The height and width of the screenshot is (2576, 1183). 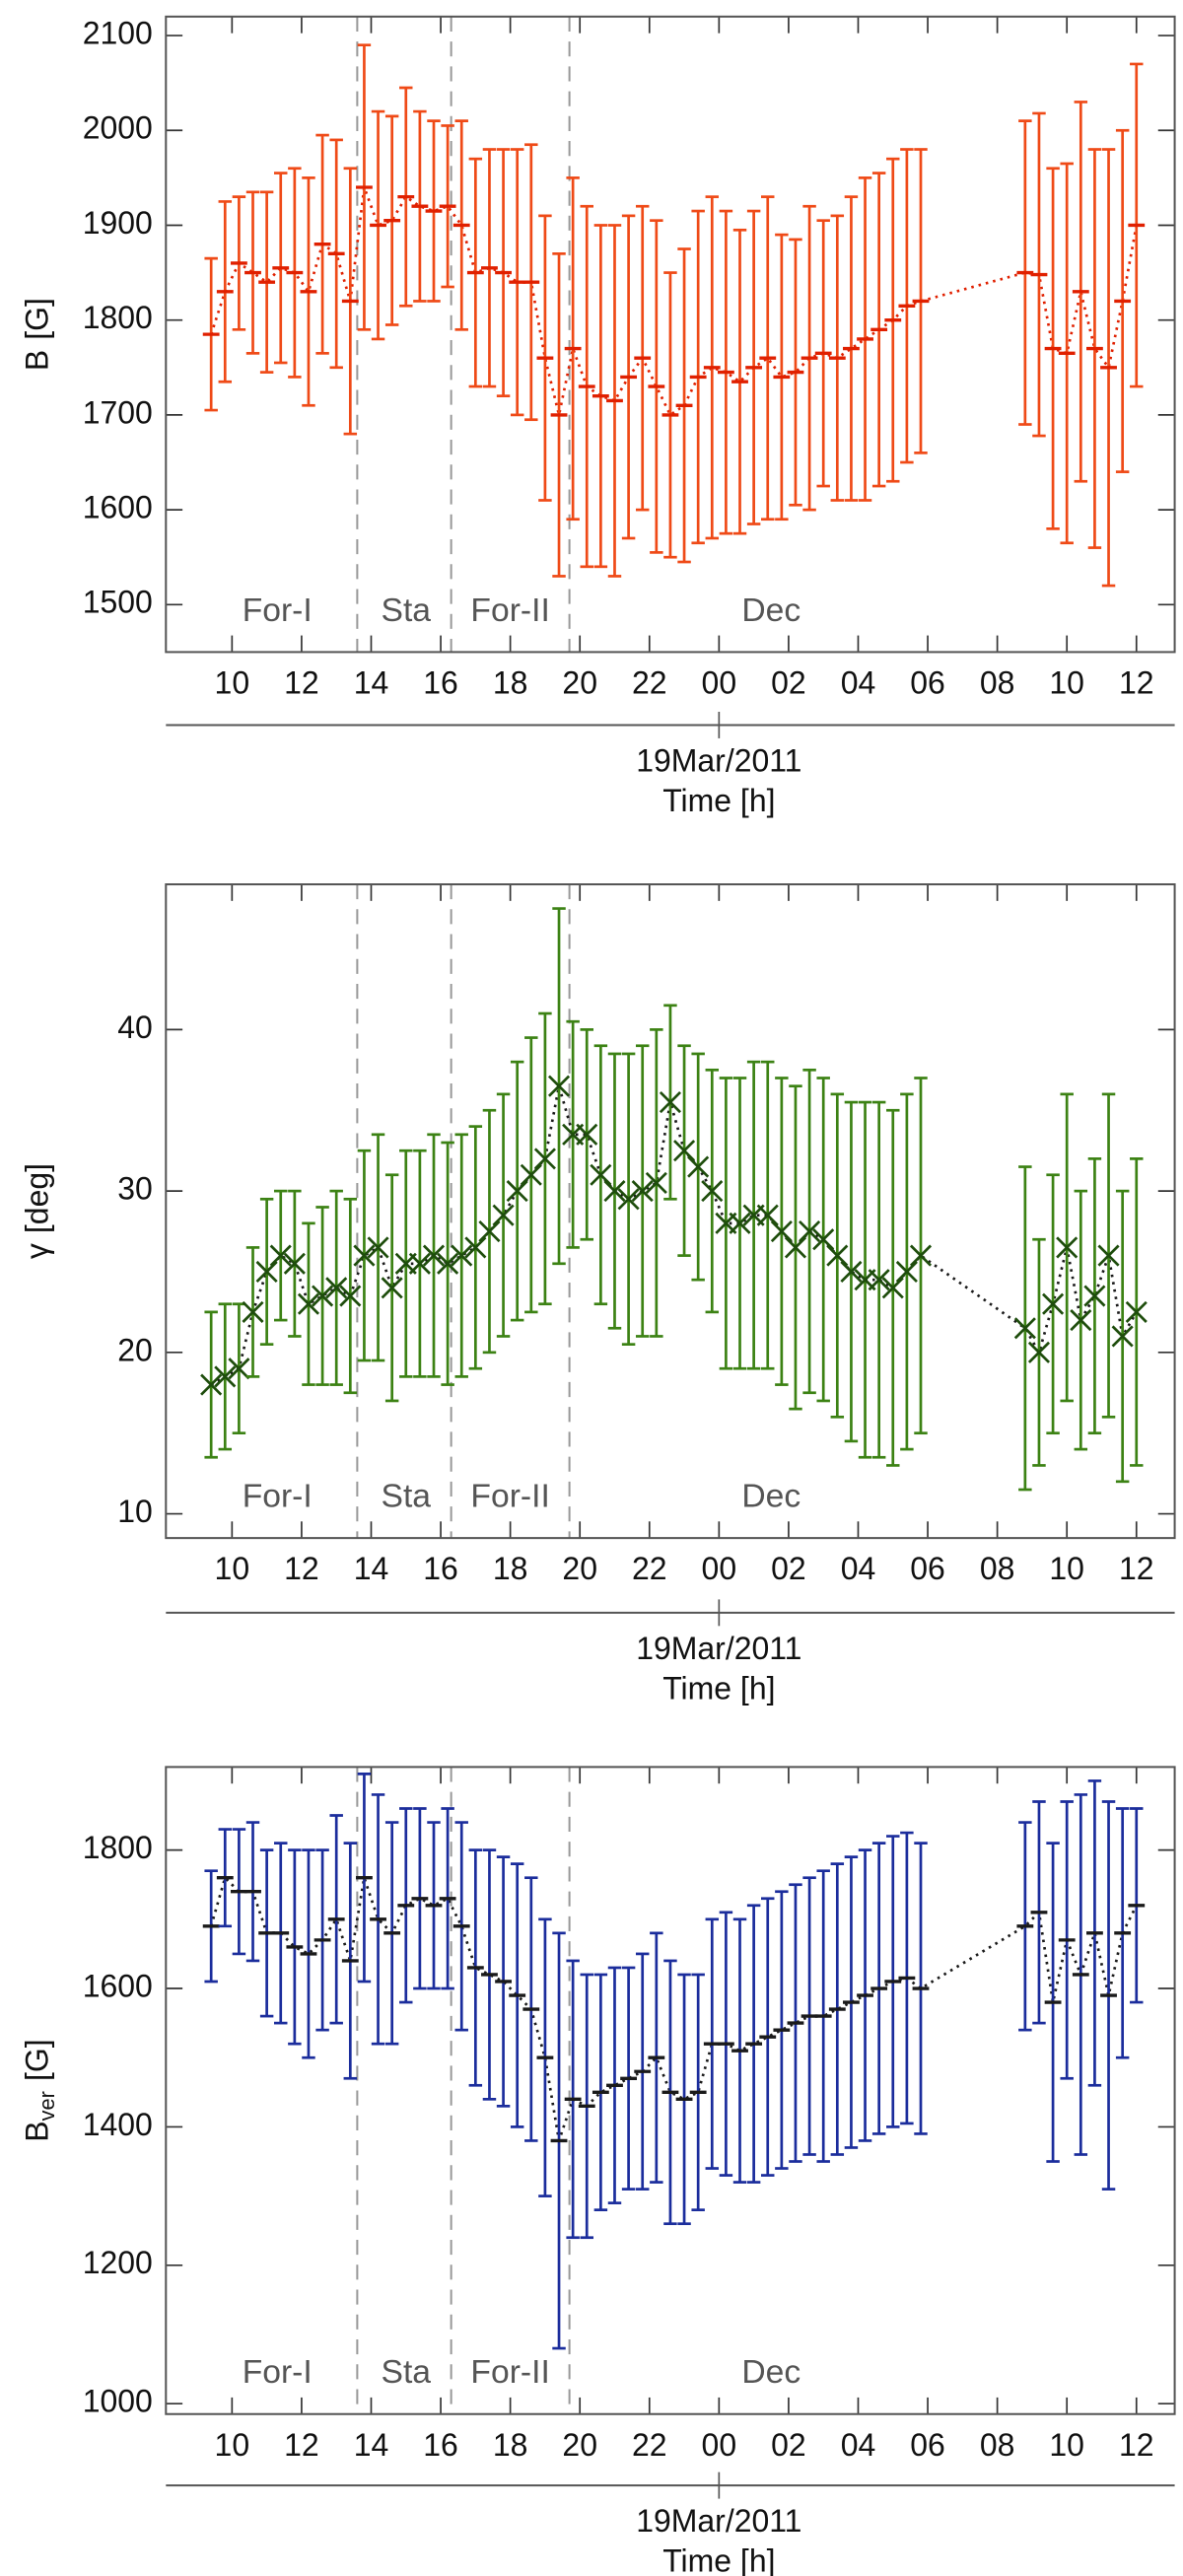 What do you see at coordinates (278, 1497) in the screenshot?
I see `phase-label: For-I` at bounding box center [278, 1497].